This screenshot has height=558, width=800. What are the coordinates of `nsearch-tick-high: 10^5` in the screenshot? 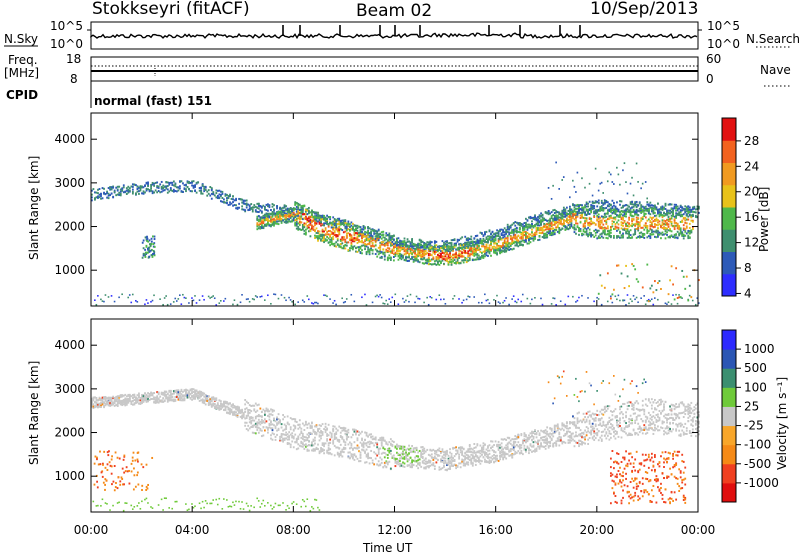 It's located at (723, 26).